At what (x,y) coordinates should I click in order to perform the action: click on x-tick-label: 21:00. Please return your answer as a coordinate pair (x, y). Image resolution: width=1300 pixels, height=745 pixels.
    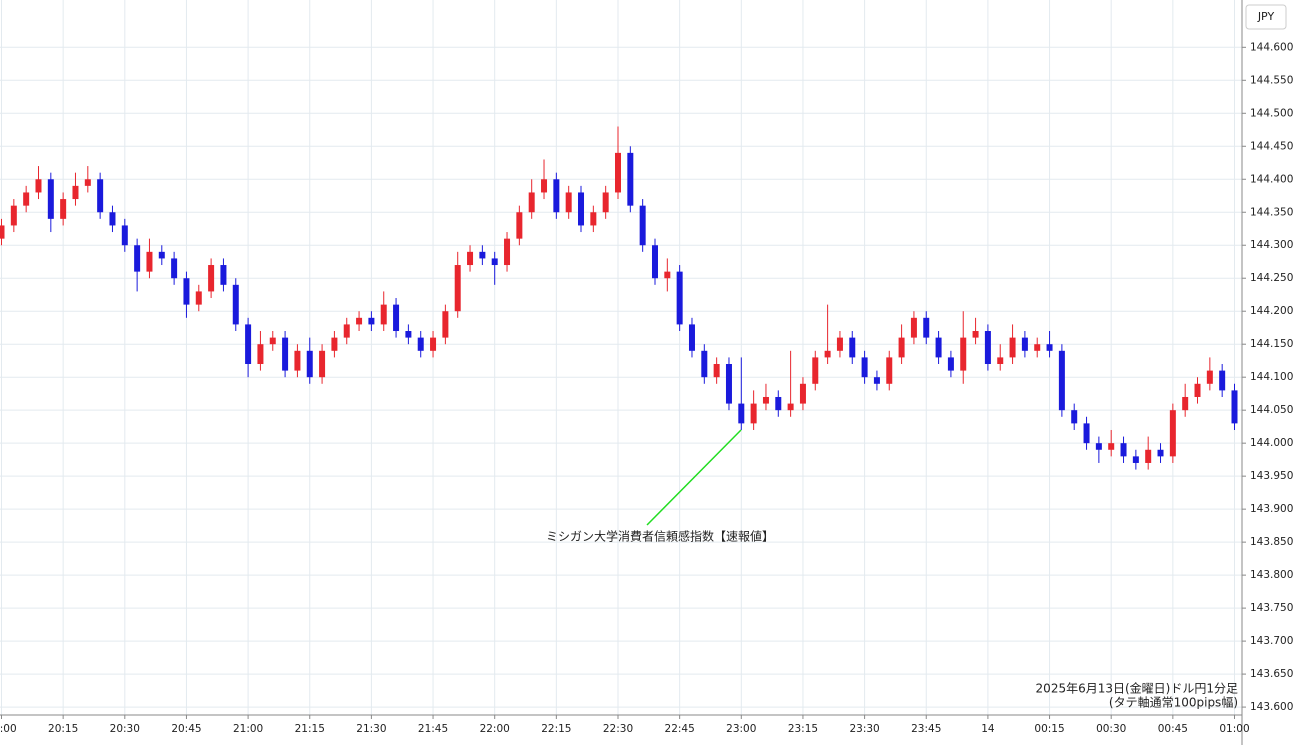
    Looking at the image, I should click on (248, 729).